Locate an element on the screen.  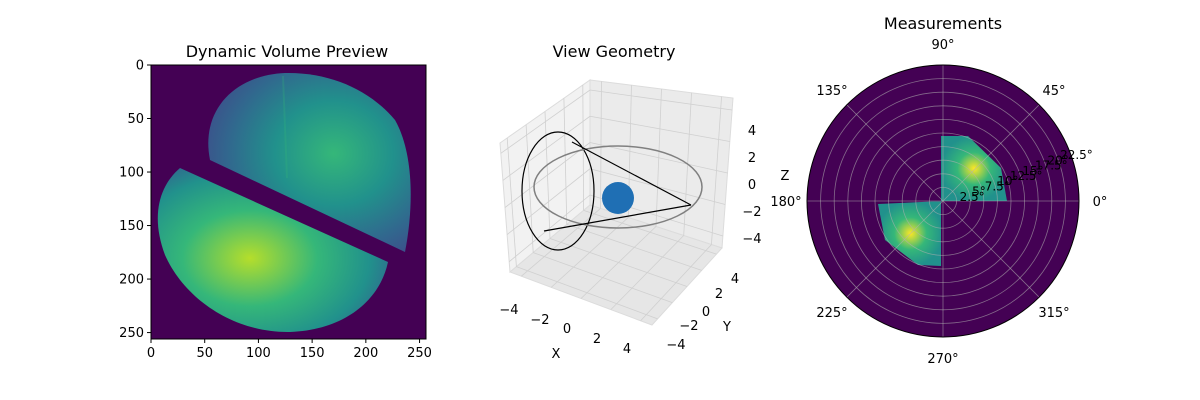
heatmap-x-tick-label: 250 is located at coordinates (419, 353).